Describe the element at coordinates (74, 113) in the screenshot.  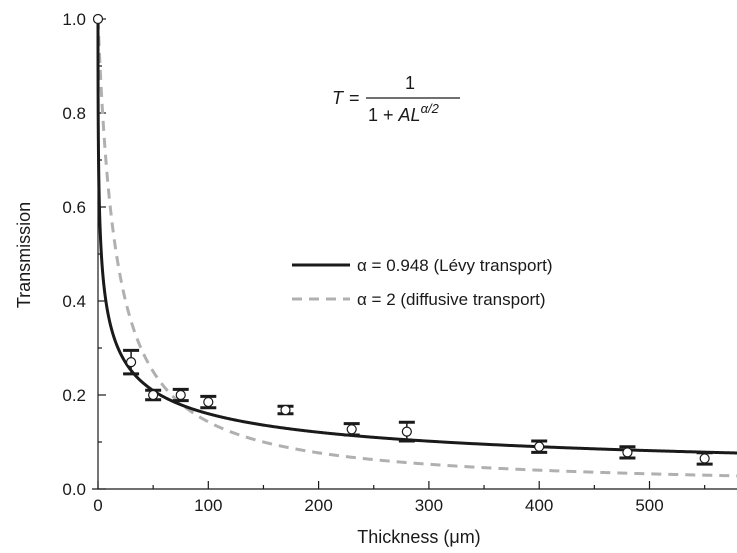
I see `y-tick-label: 0.8` at that location.